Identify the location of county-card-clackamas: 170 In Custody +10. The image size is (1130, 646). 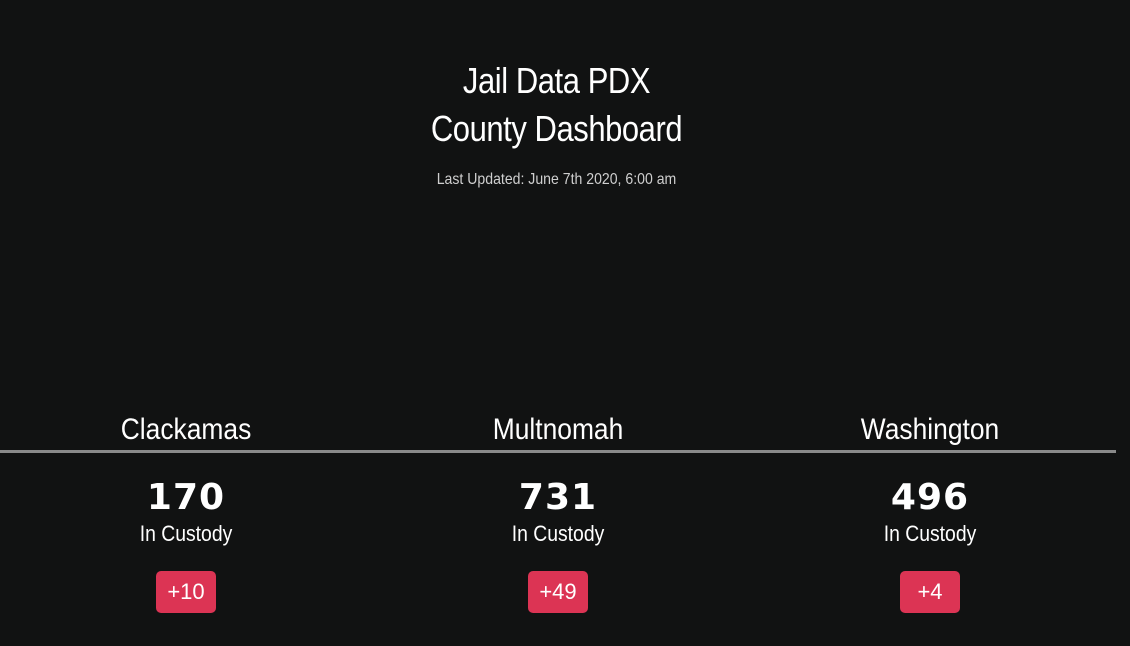
(186, 533).